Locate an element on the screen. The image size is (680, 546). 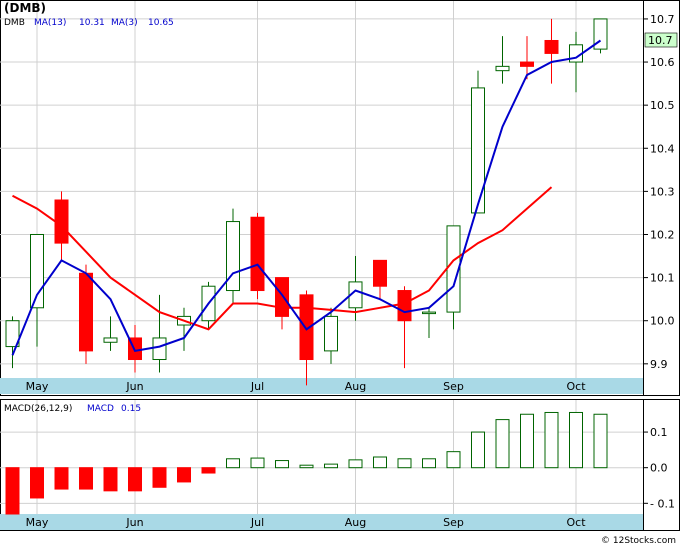
macd-y-axis: - 0.1 0.0 0.1 is located at coordinates (659, 468).